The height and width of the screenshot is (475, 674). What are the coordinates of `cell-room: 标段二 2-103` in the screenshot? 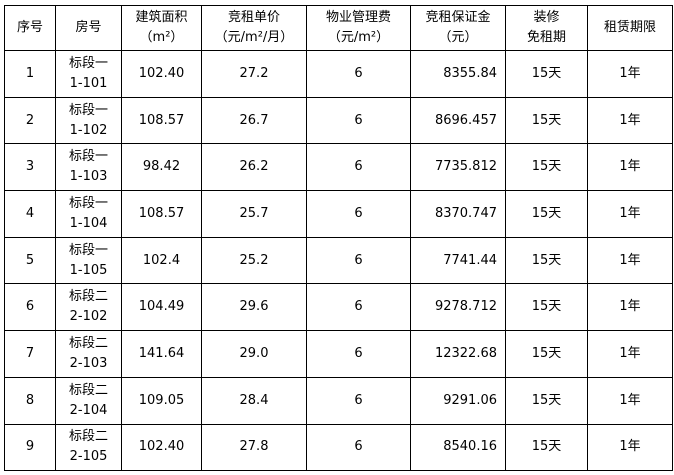 It's located at (88, 354).